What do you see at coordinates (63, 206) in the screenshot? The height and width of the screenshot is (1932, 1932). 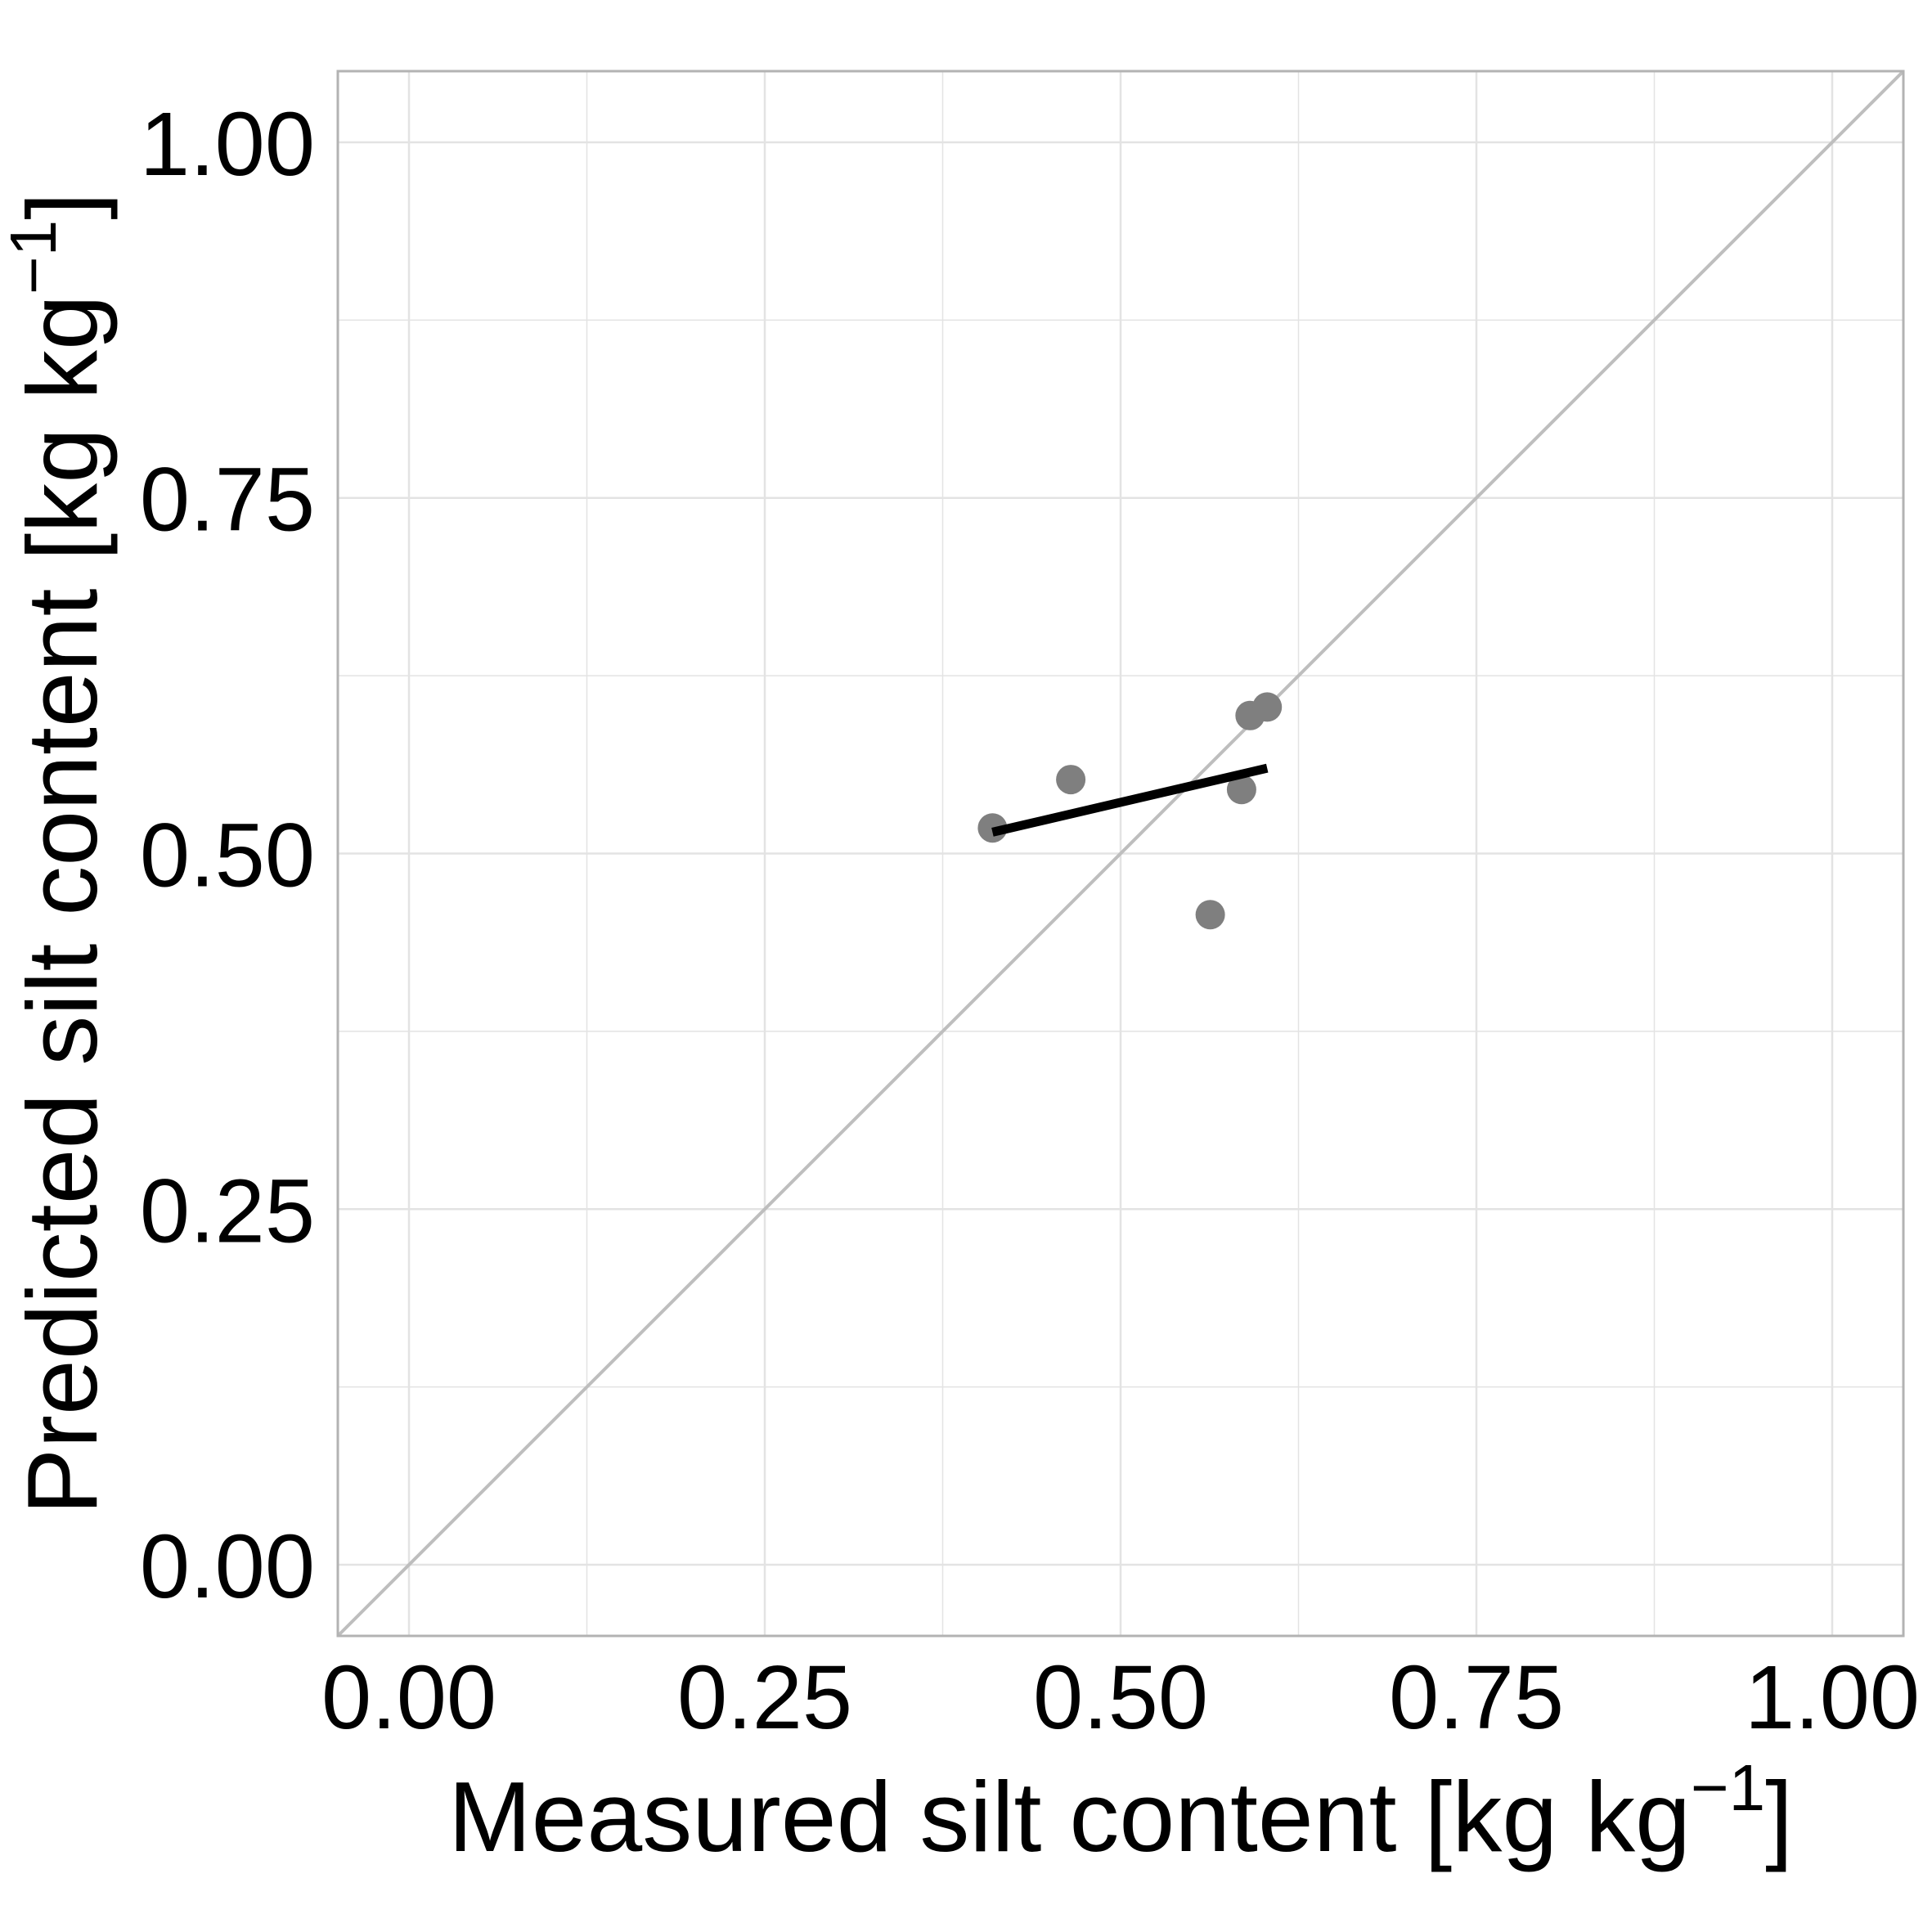 I see `y-axis-title-close: ]` at bounding box center [63, 206].